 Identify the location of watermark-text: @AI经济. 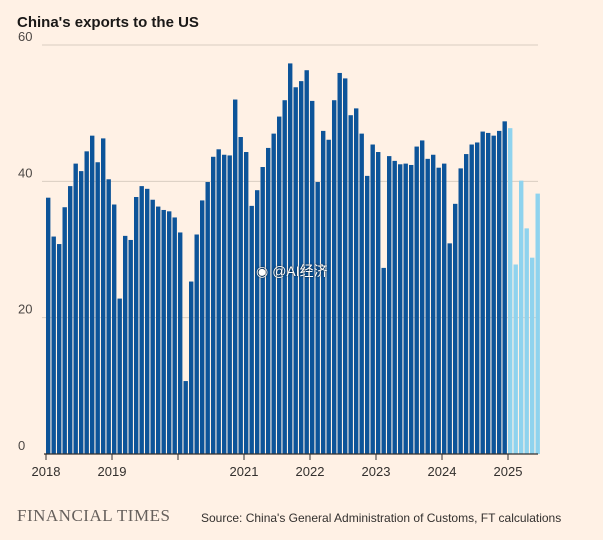
(300, 271).